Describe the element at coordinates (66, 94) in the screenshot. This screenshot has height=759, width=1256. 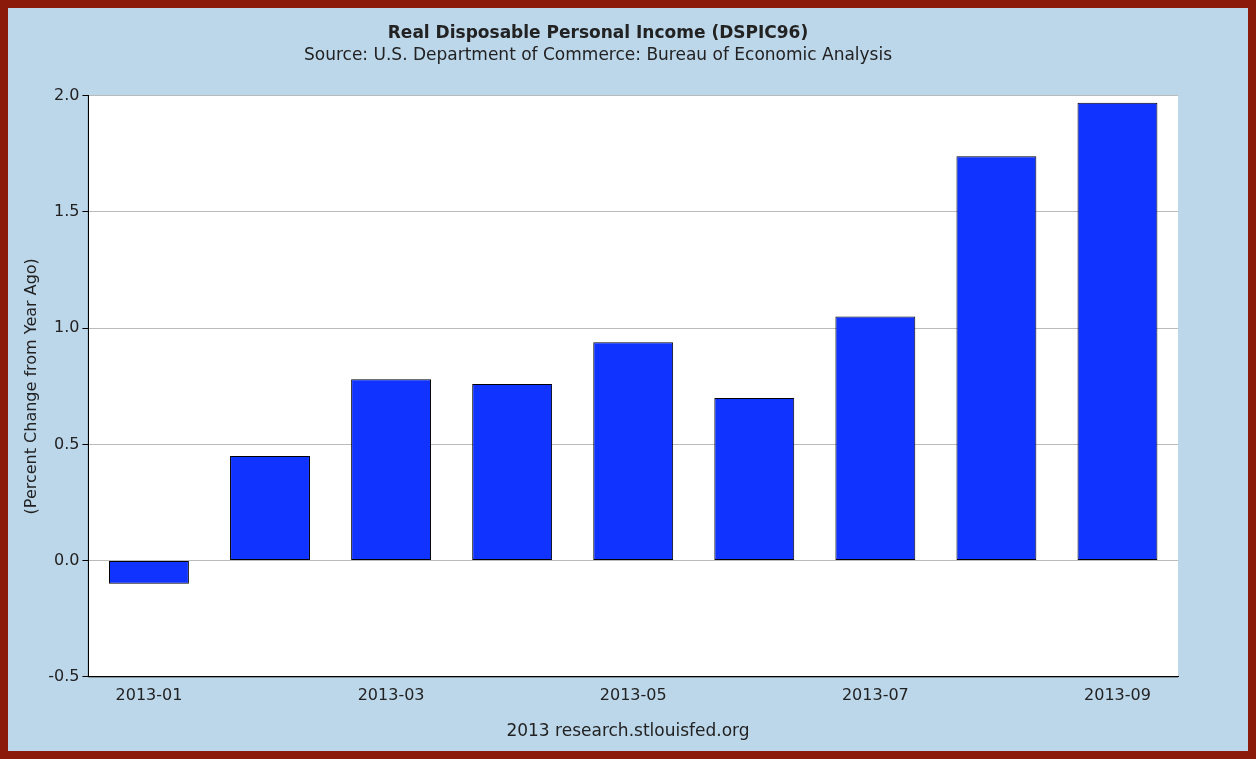
I see `y-tick-label: 2.0` at that location.